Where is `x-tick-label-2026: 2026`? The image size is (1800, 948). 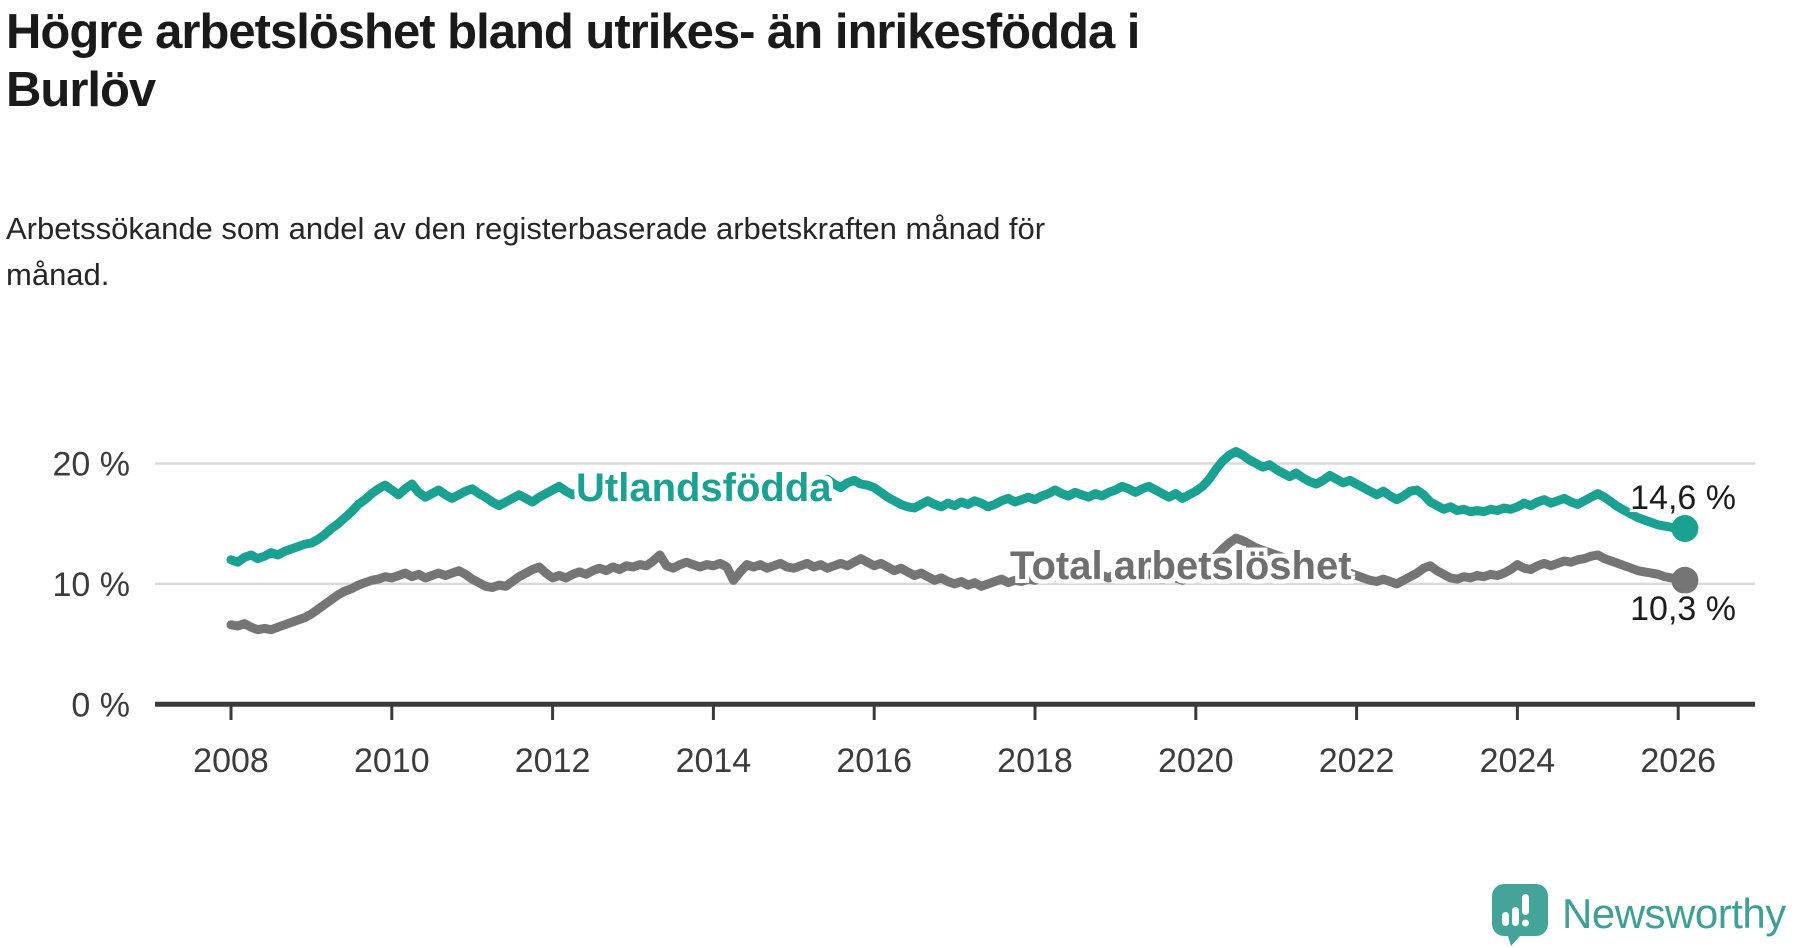 x-tick-label-2026: 2026 is located at coordinates (1678, 761).